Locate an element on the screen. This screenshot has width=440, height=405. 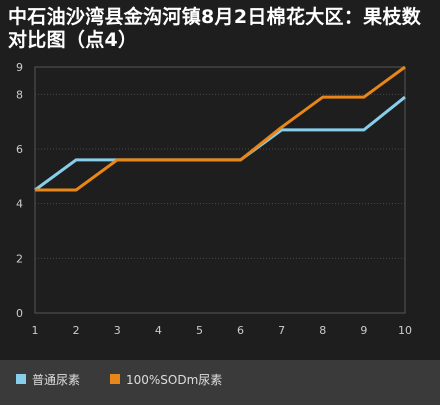
x-tick-label: 3 is located at coordinates (117, 330).